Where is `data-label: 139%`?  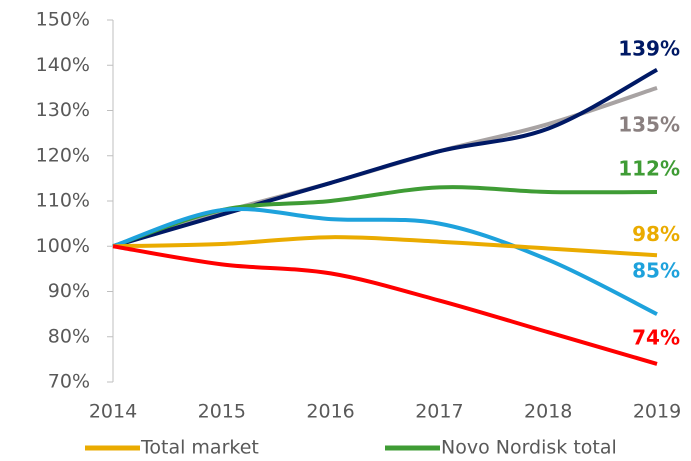
data-label: 139% is located at coordinates (649, 48).